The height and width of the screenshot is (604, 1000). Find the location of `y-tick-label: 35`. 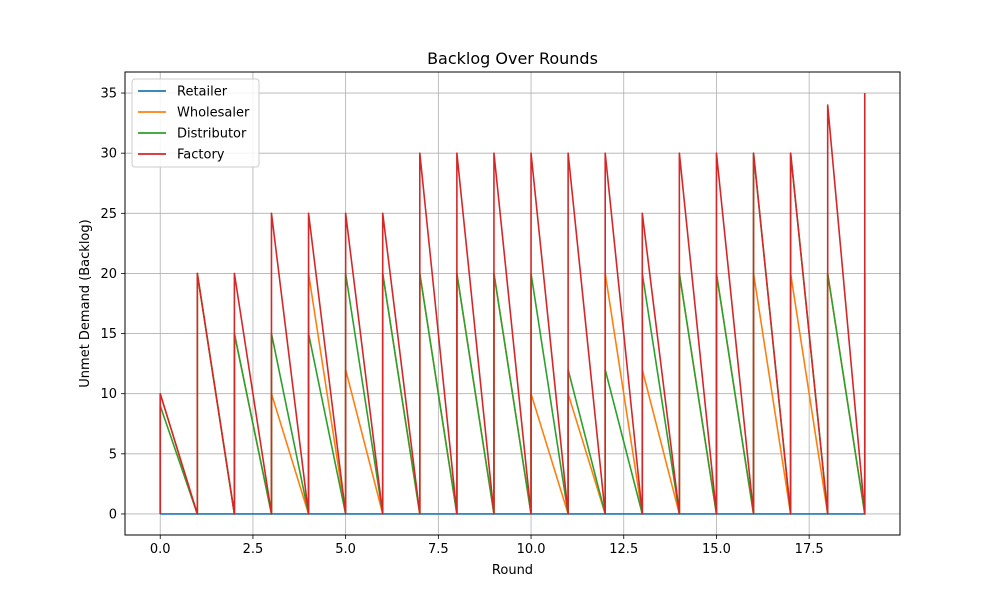

y-tick-label: 35 is located at coordinates (108, 94).